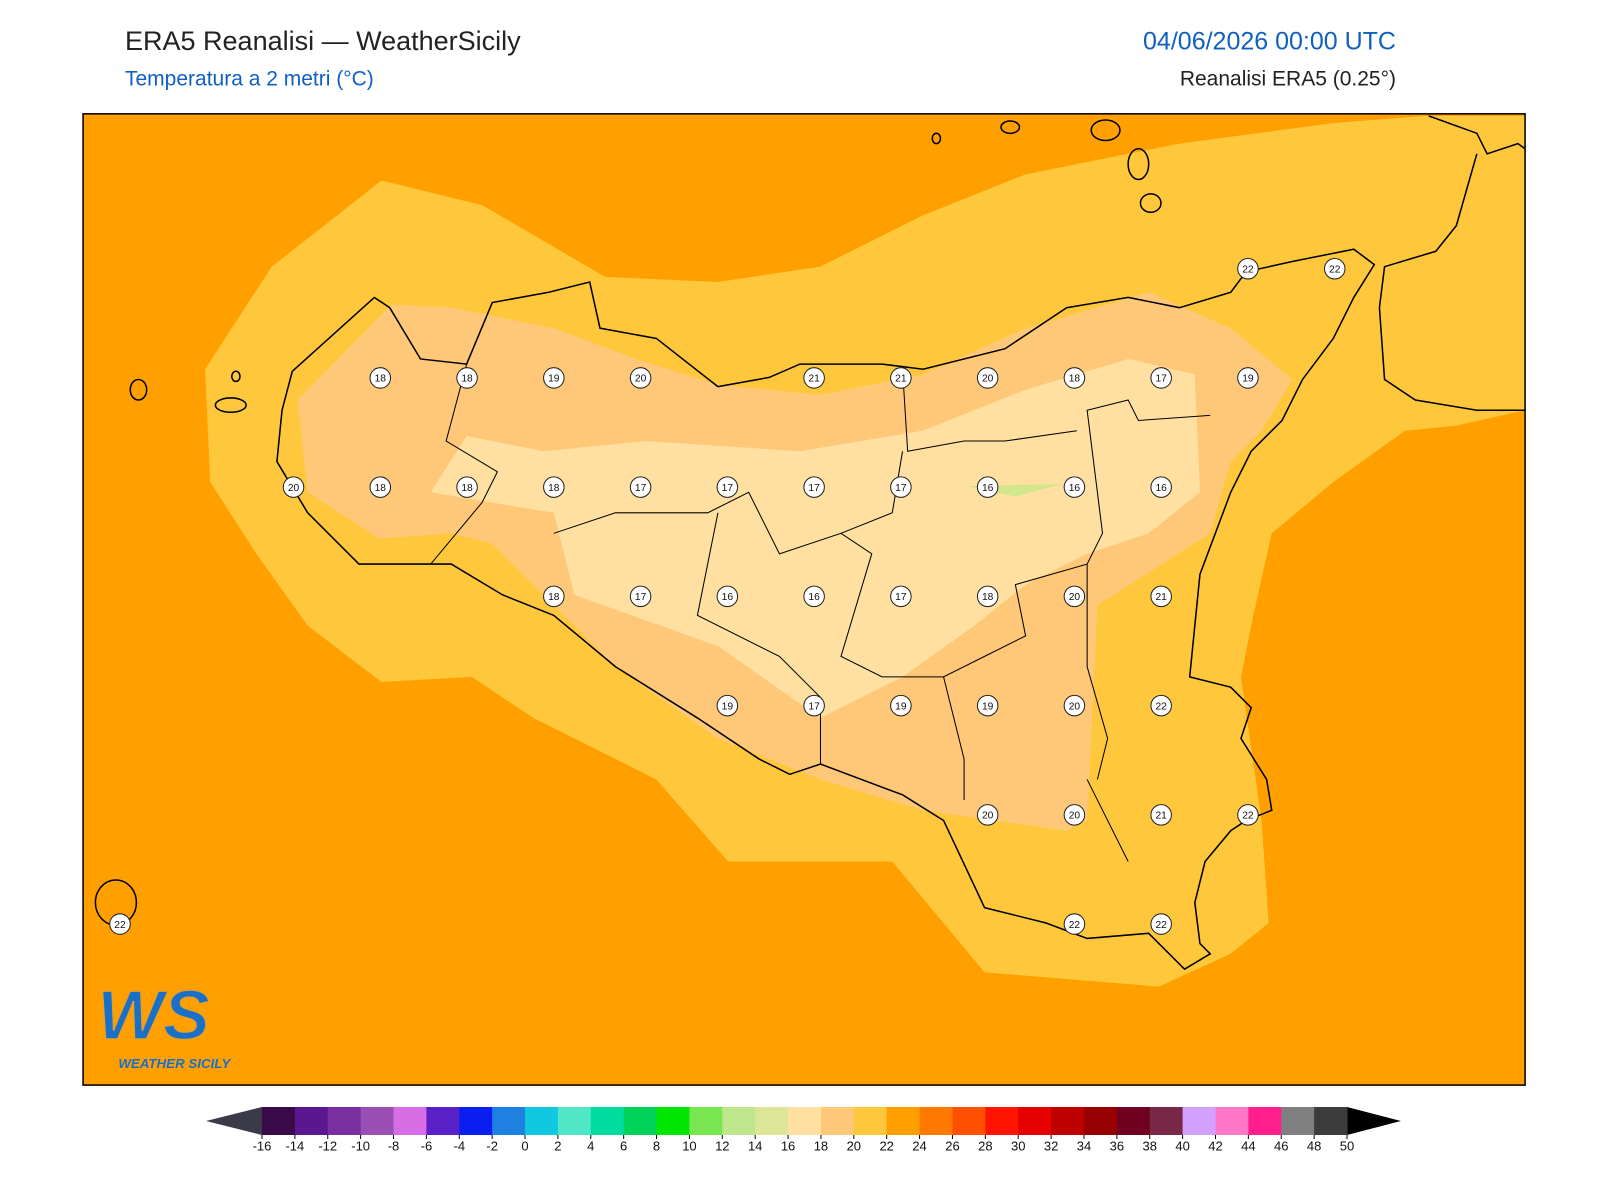  I want to click on colorbar-tick-label: 50, so click(1347, 1145).